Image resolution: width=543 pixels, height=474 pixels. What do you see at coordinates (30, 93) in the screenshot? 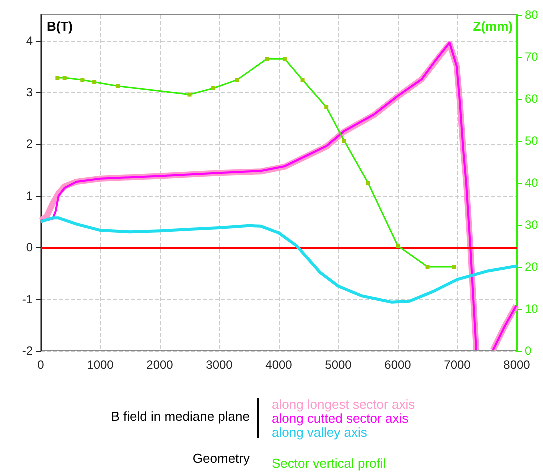
I see `y-tick-label: 3` at bounding box center [30, 93].